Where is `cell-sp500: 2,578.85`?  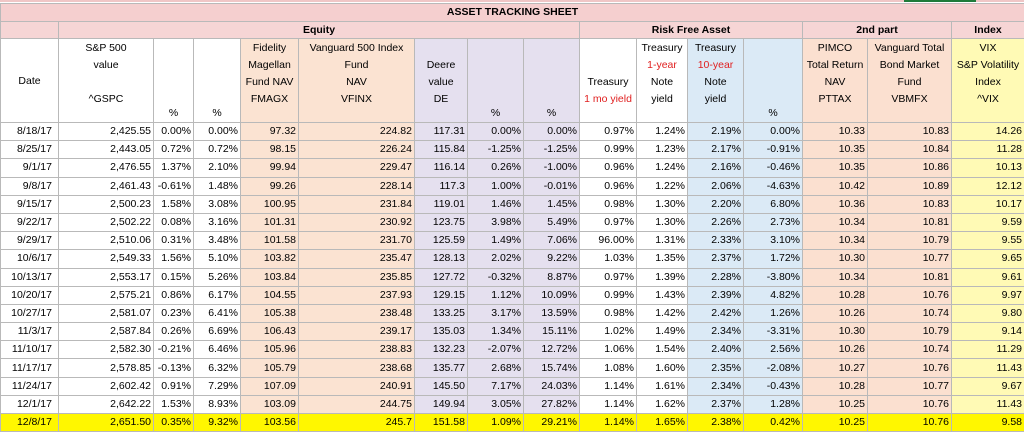
cell-sp500: 2,578.85 is located at coordinates (106, 368).